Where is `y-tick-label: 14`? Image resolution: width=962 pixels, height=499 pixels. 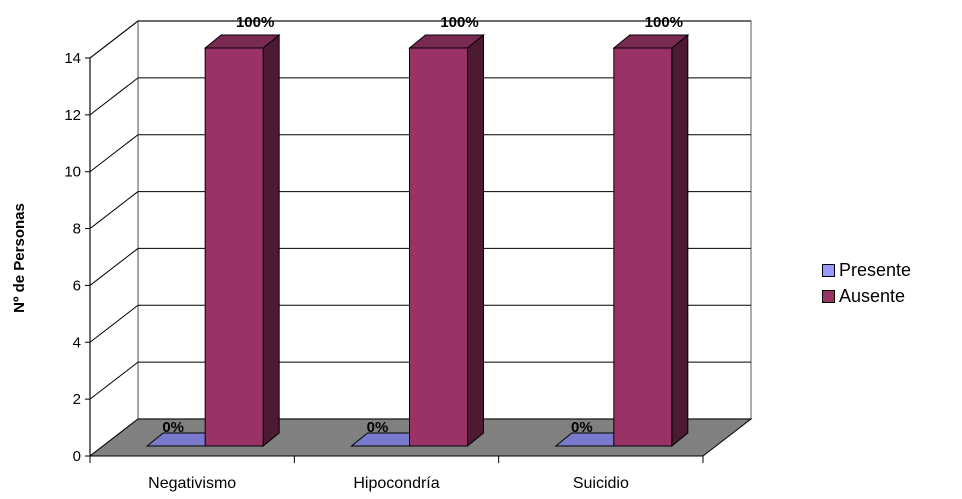 y-tick-label: 14 is located at coordinates (72, 58).